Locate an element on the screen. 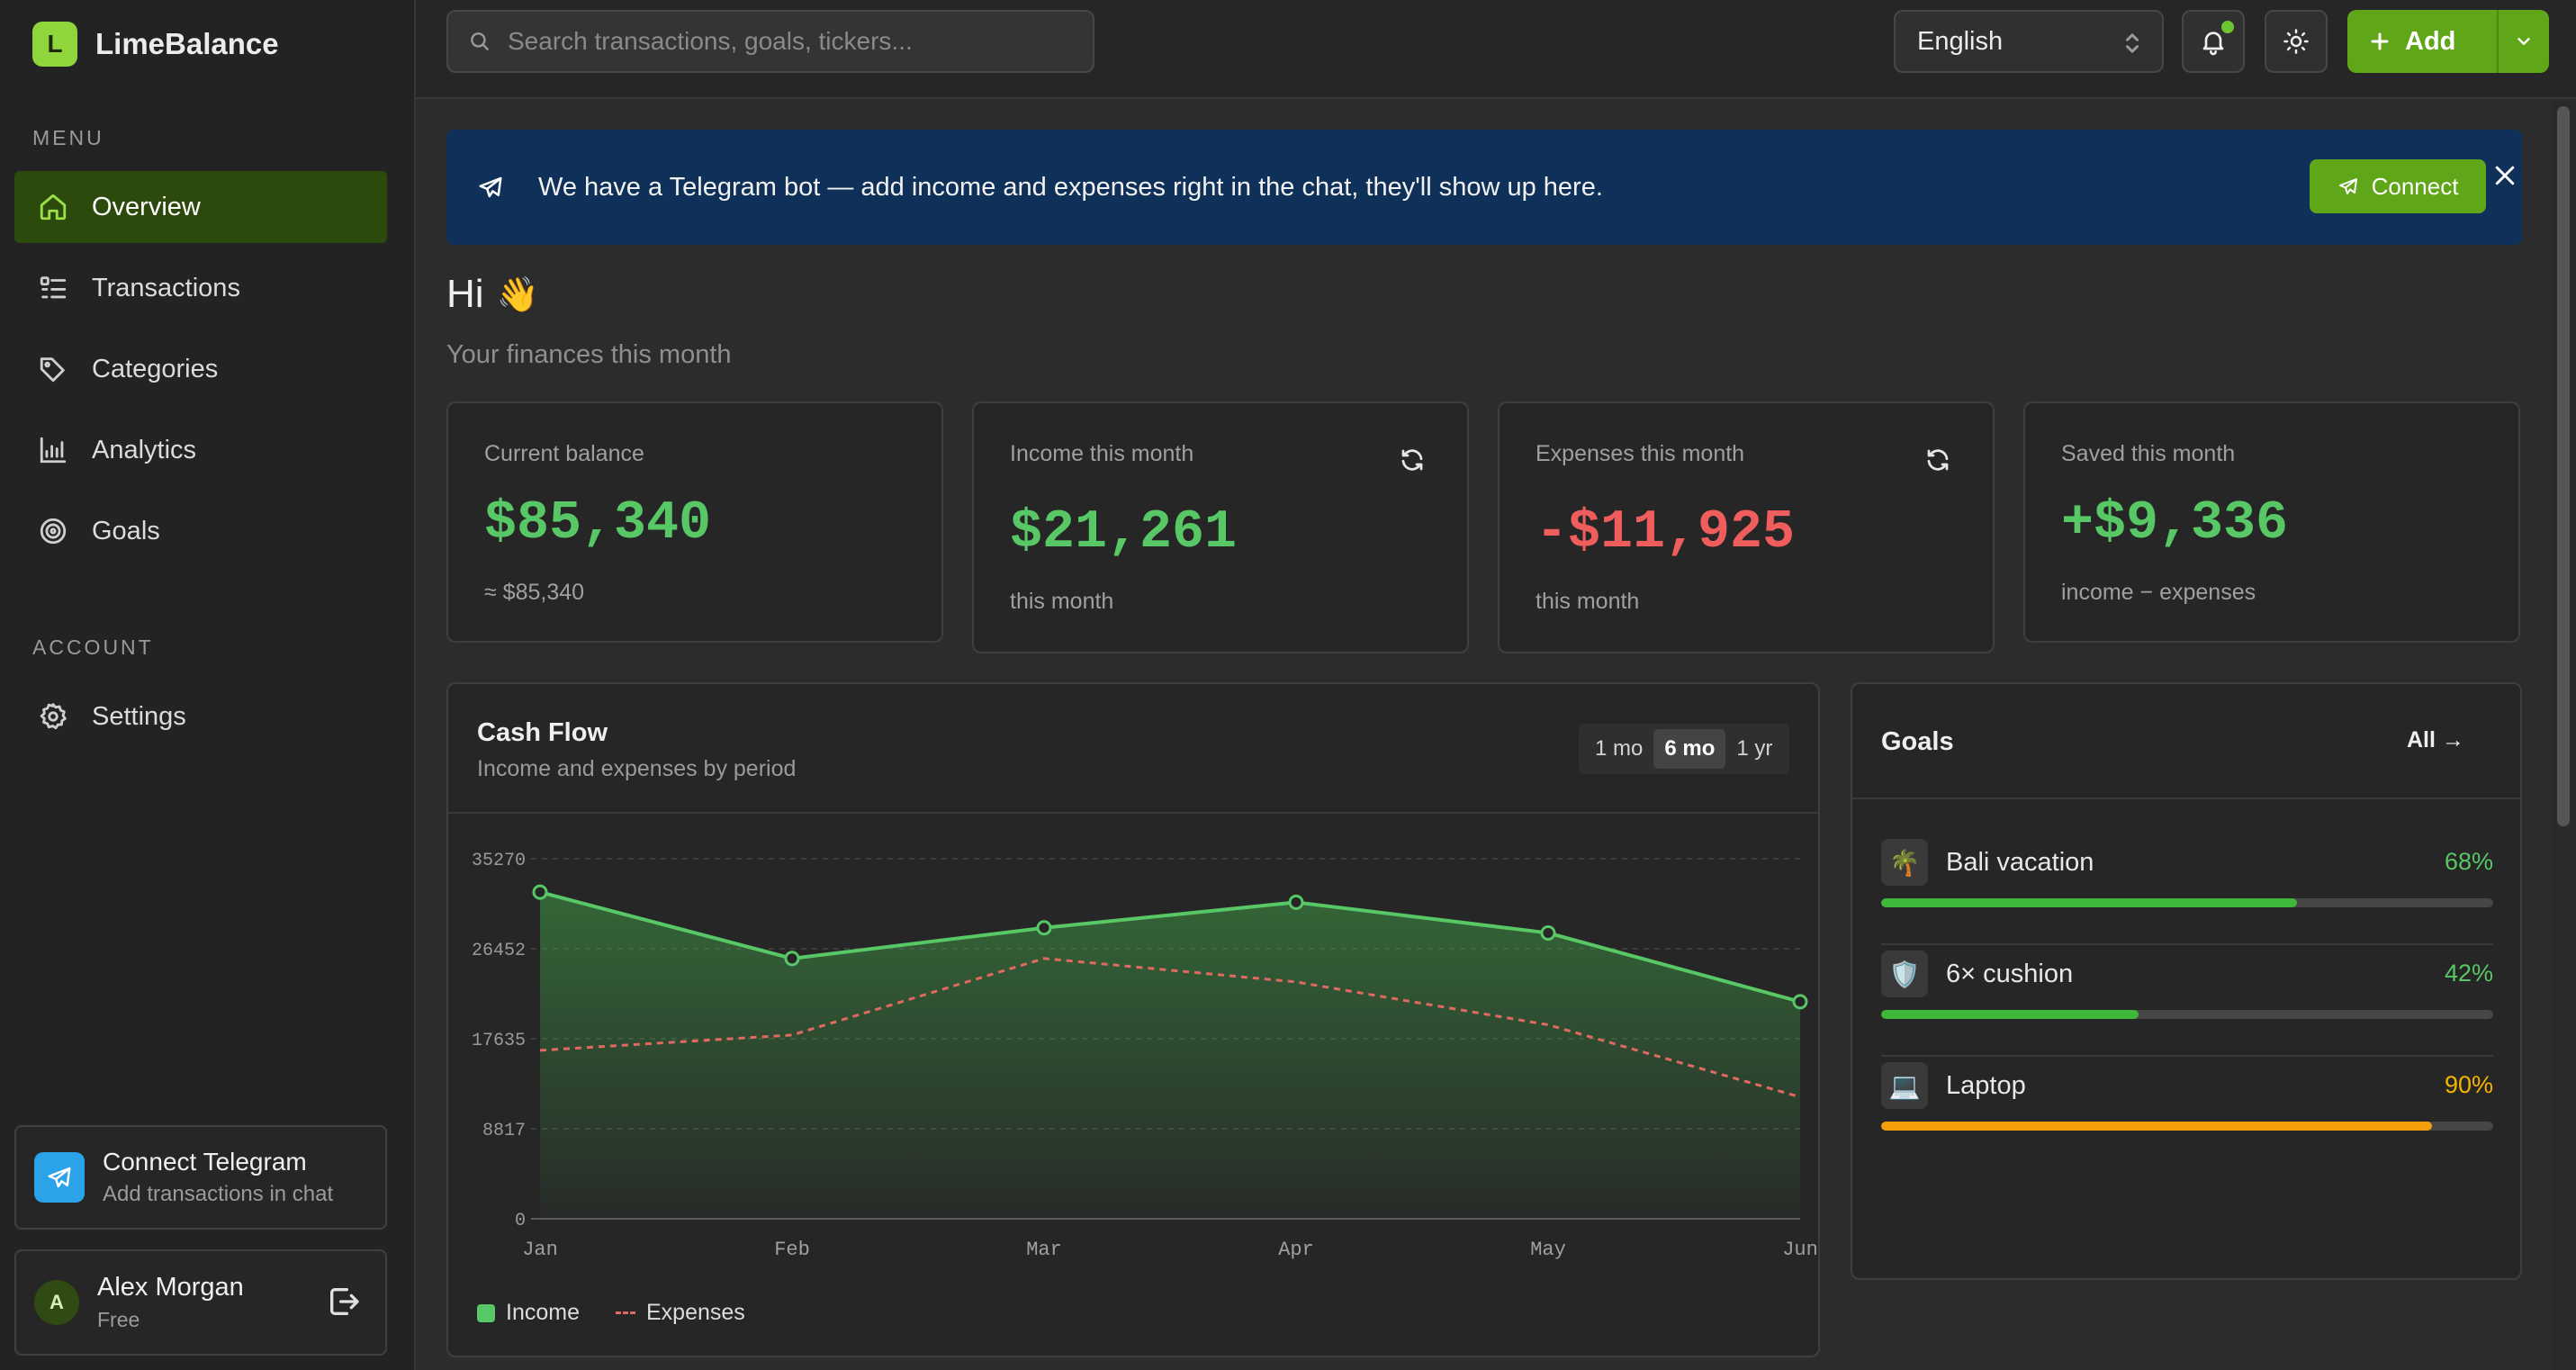  stat-card-balance: Current balance $85,340 ≈ $85,340 is located at coordinates (694, 522).